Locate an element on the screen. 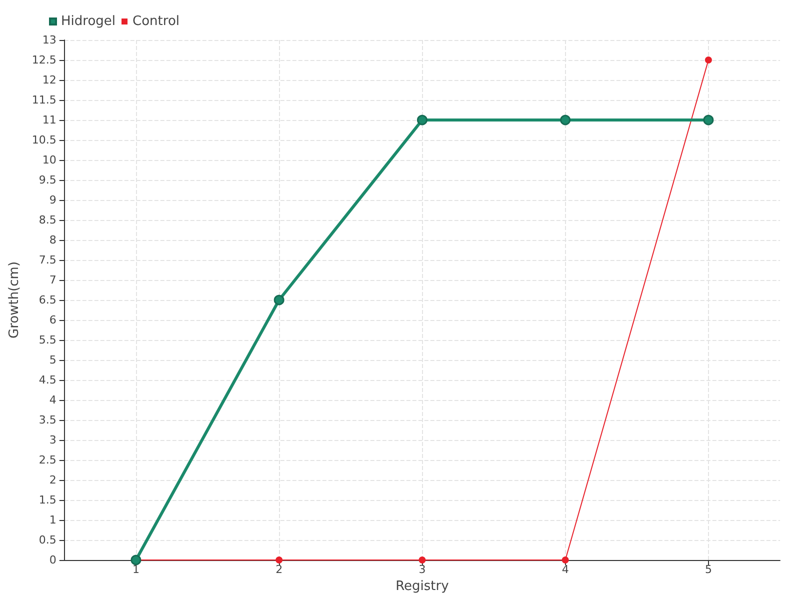 The height and width of the screenshot is (600, 800). y-tick-label: 4 is located at coordinates (52, 400).